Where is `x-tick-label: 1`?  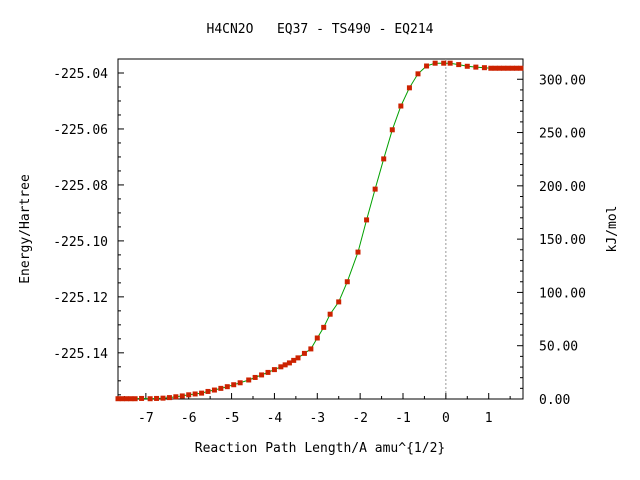 x-tick-label: 1 is located at coordinates (489, 418).